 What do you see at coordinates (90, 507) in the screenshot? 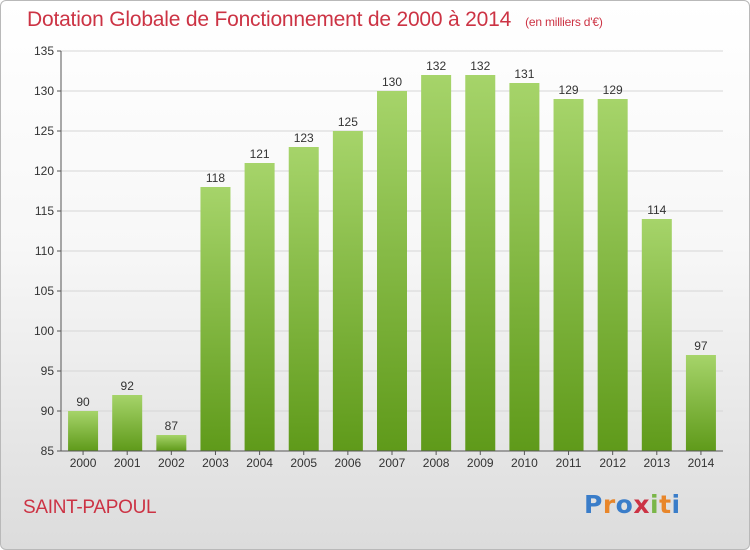
I see `city-name: SAINT-PAPOUL` at bounding box center [90, 507].